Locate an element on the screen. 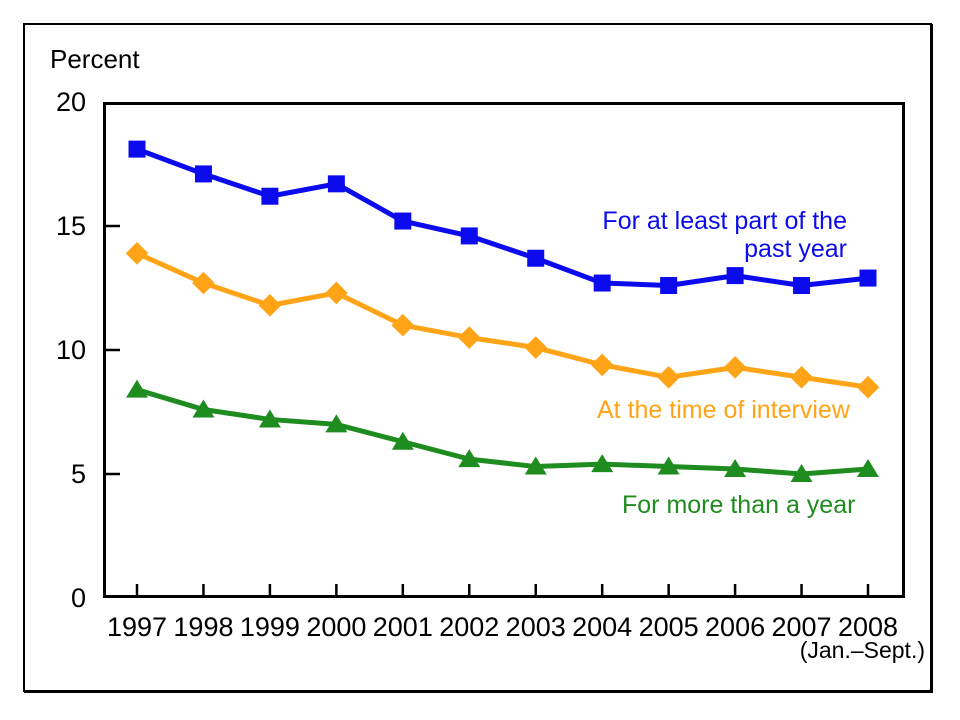  y-axis-title: Percent is located at coordinates (95, 59).